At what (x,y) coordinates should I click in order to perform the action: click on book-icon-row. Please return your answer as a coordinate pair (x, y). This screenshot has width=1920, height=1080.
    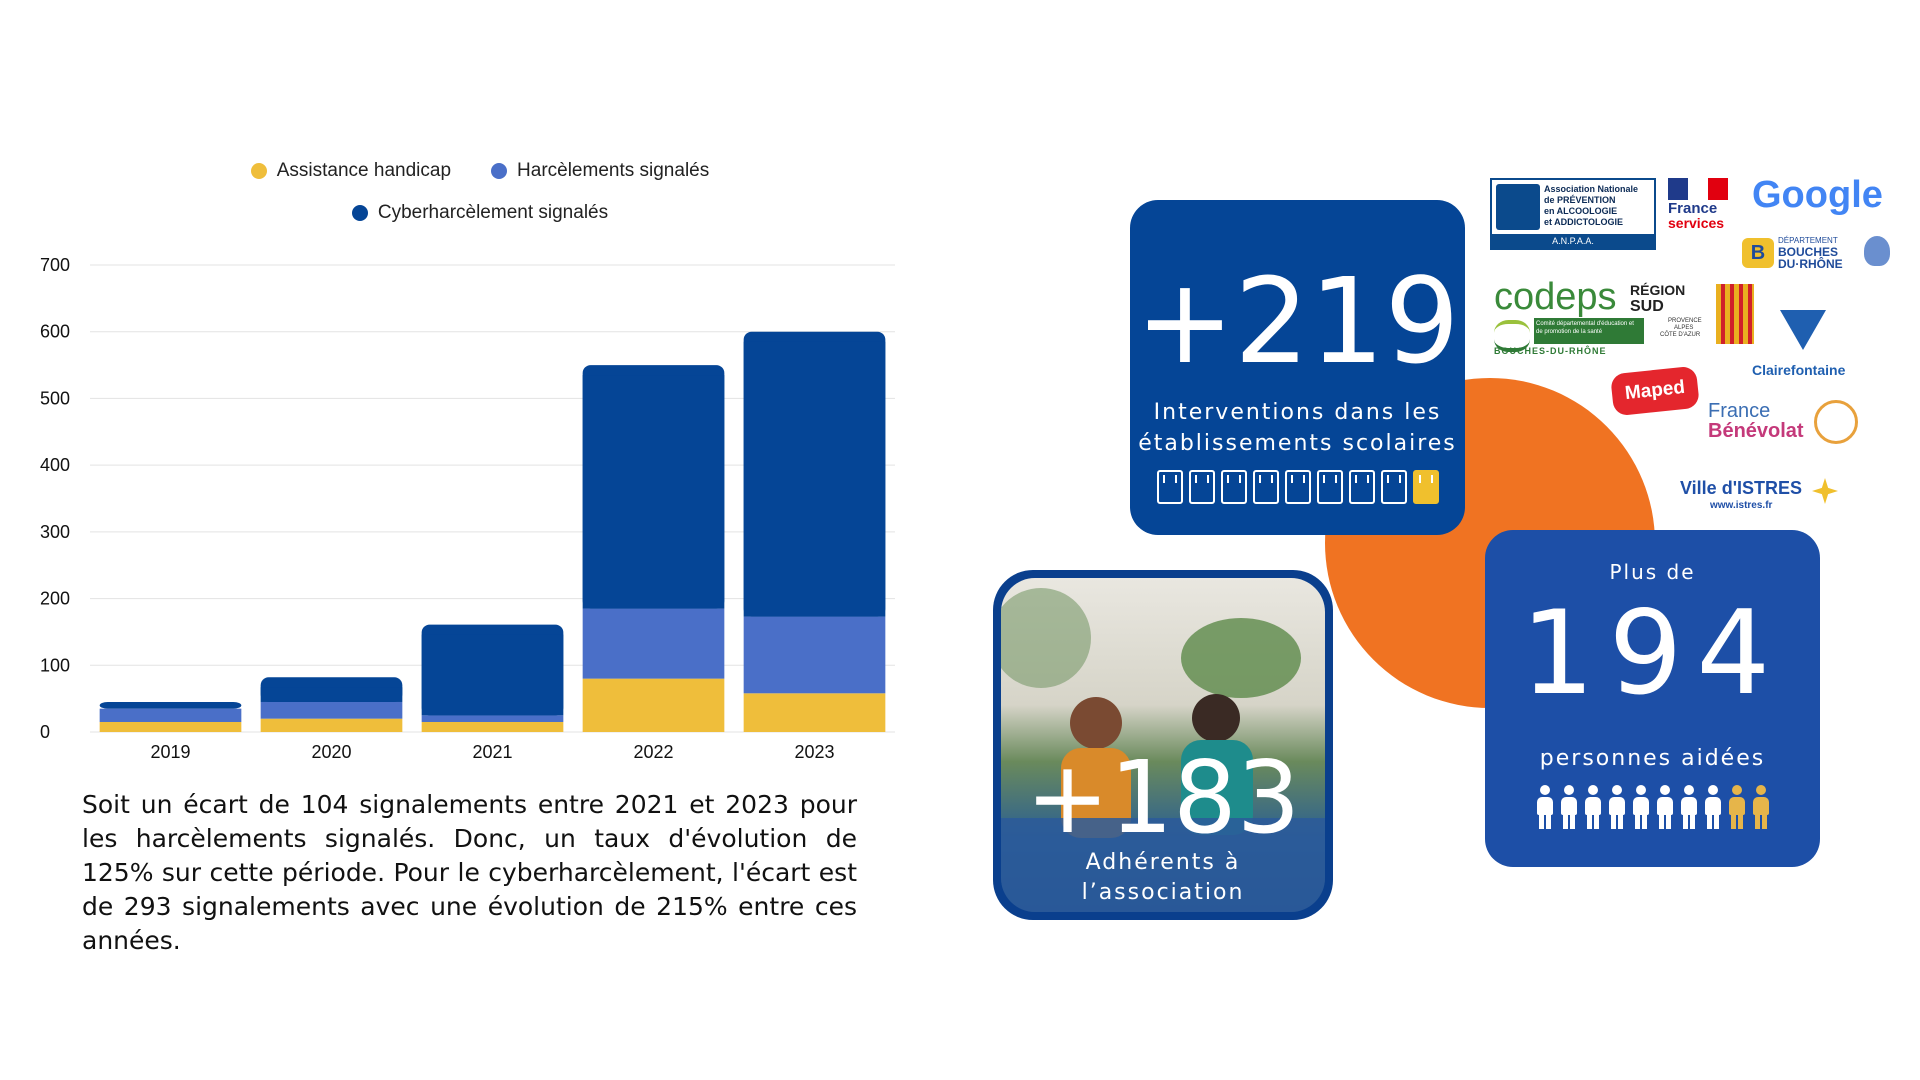
    Looking at the image, I should click on (1297, 487).